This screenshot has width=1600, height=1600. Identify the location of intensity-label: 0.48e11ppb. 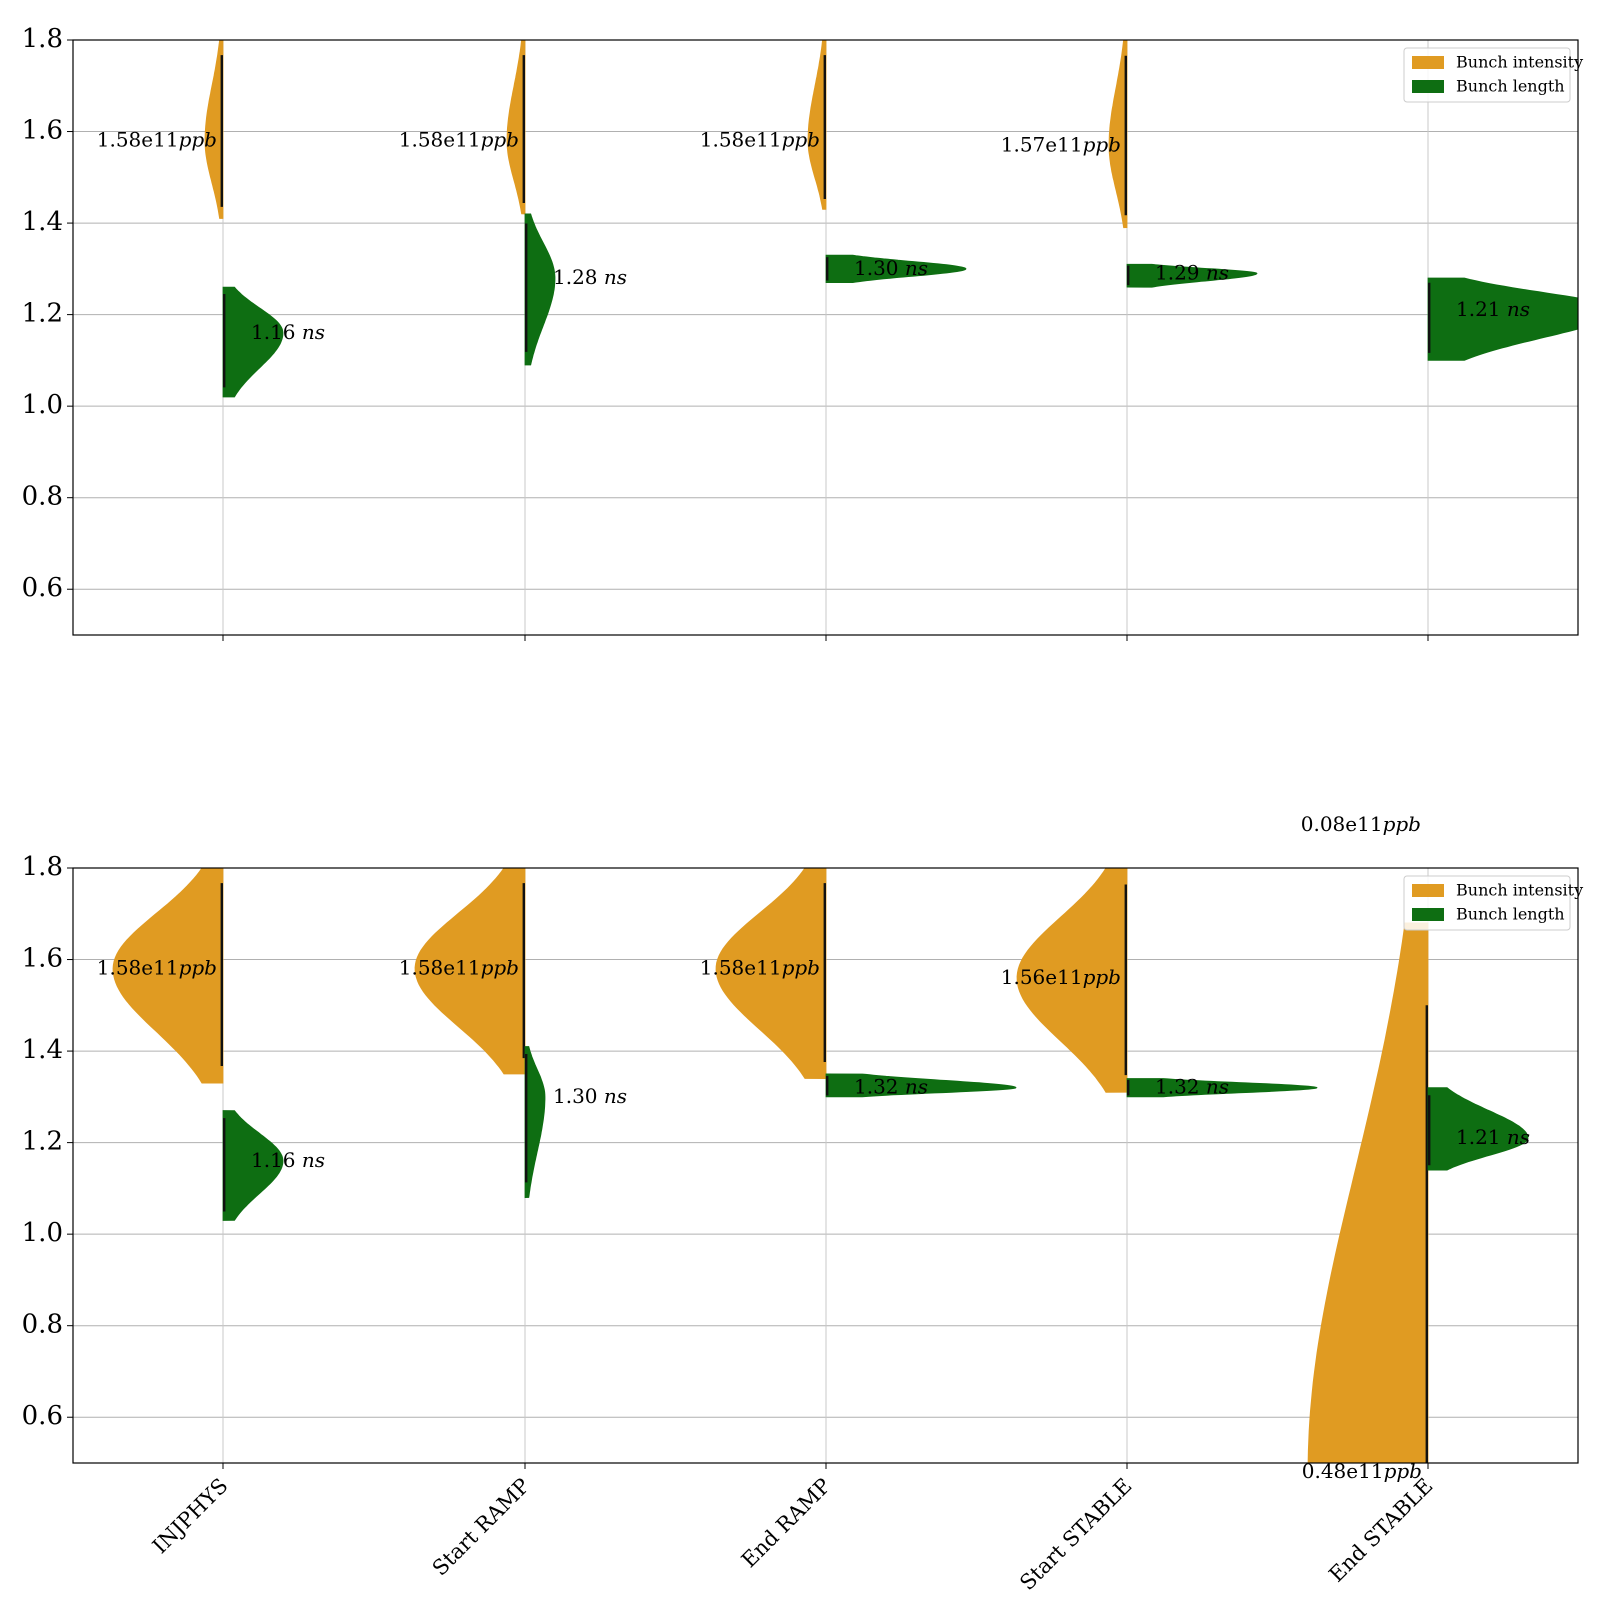
(1362, 1471).